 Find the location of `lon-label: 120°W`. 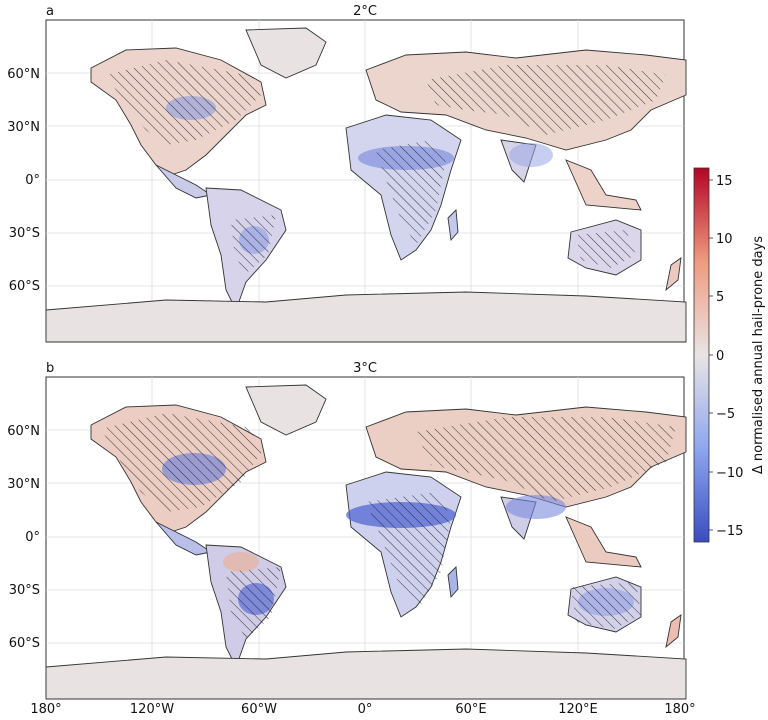

lon-label: 120°W is located at coordinates (152, 709).